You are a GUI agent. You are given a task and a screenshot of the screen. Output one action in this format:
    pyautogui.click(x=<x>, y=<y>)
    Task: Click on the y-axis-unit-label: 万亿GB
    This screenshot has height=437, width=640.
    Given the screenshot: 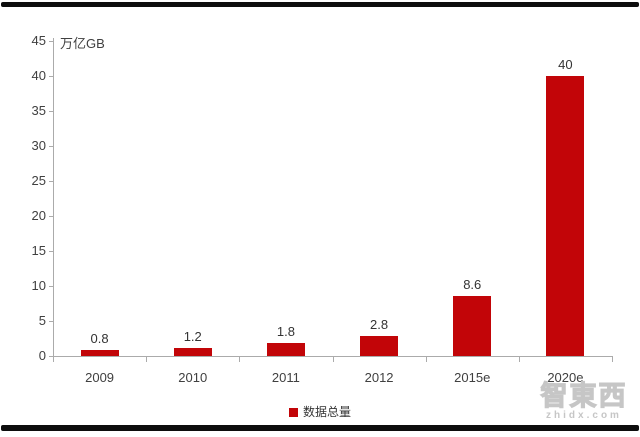 What is the action you would take?
    pyautogui.click(x=82, y=43)
    